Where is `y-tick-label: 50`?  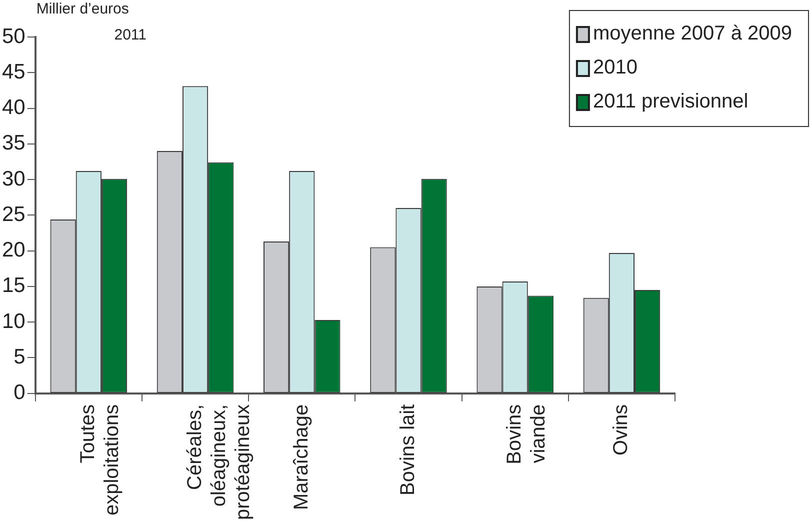
y-tick-label: 50 is located at coordinates (14, 36).